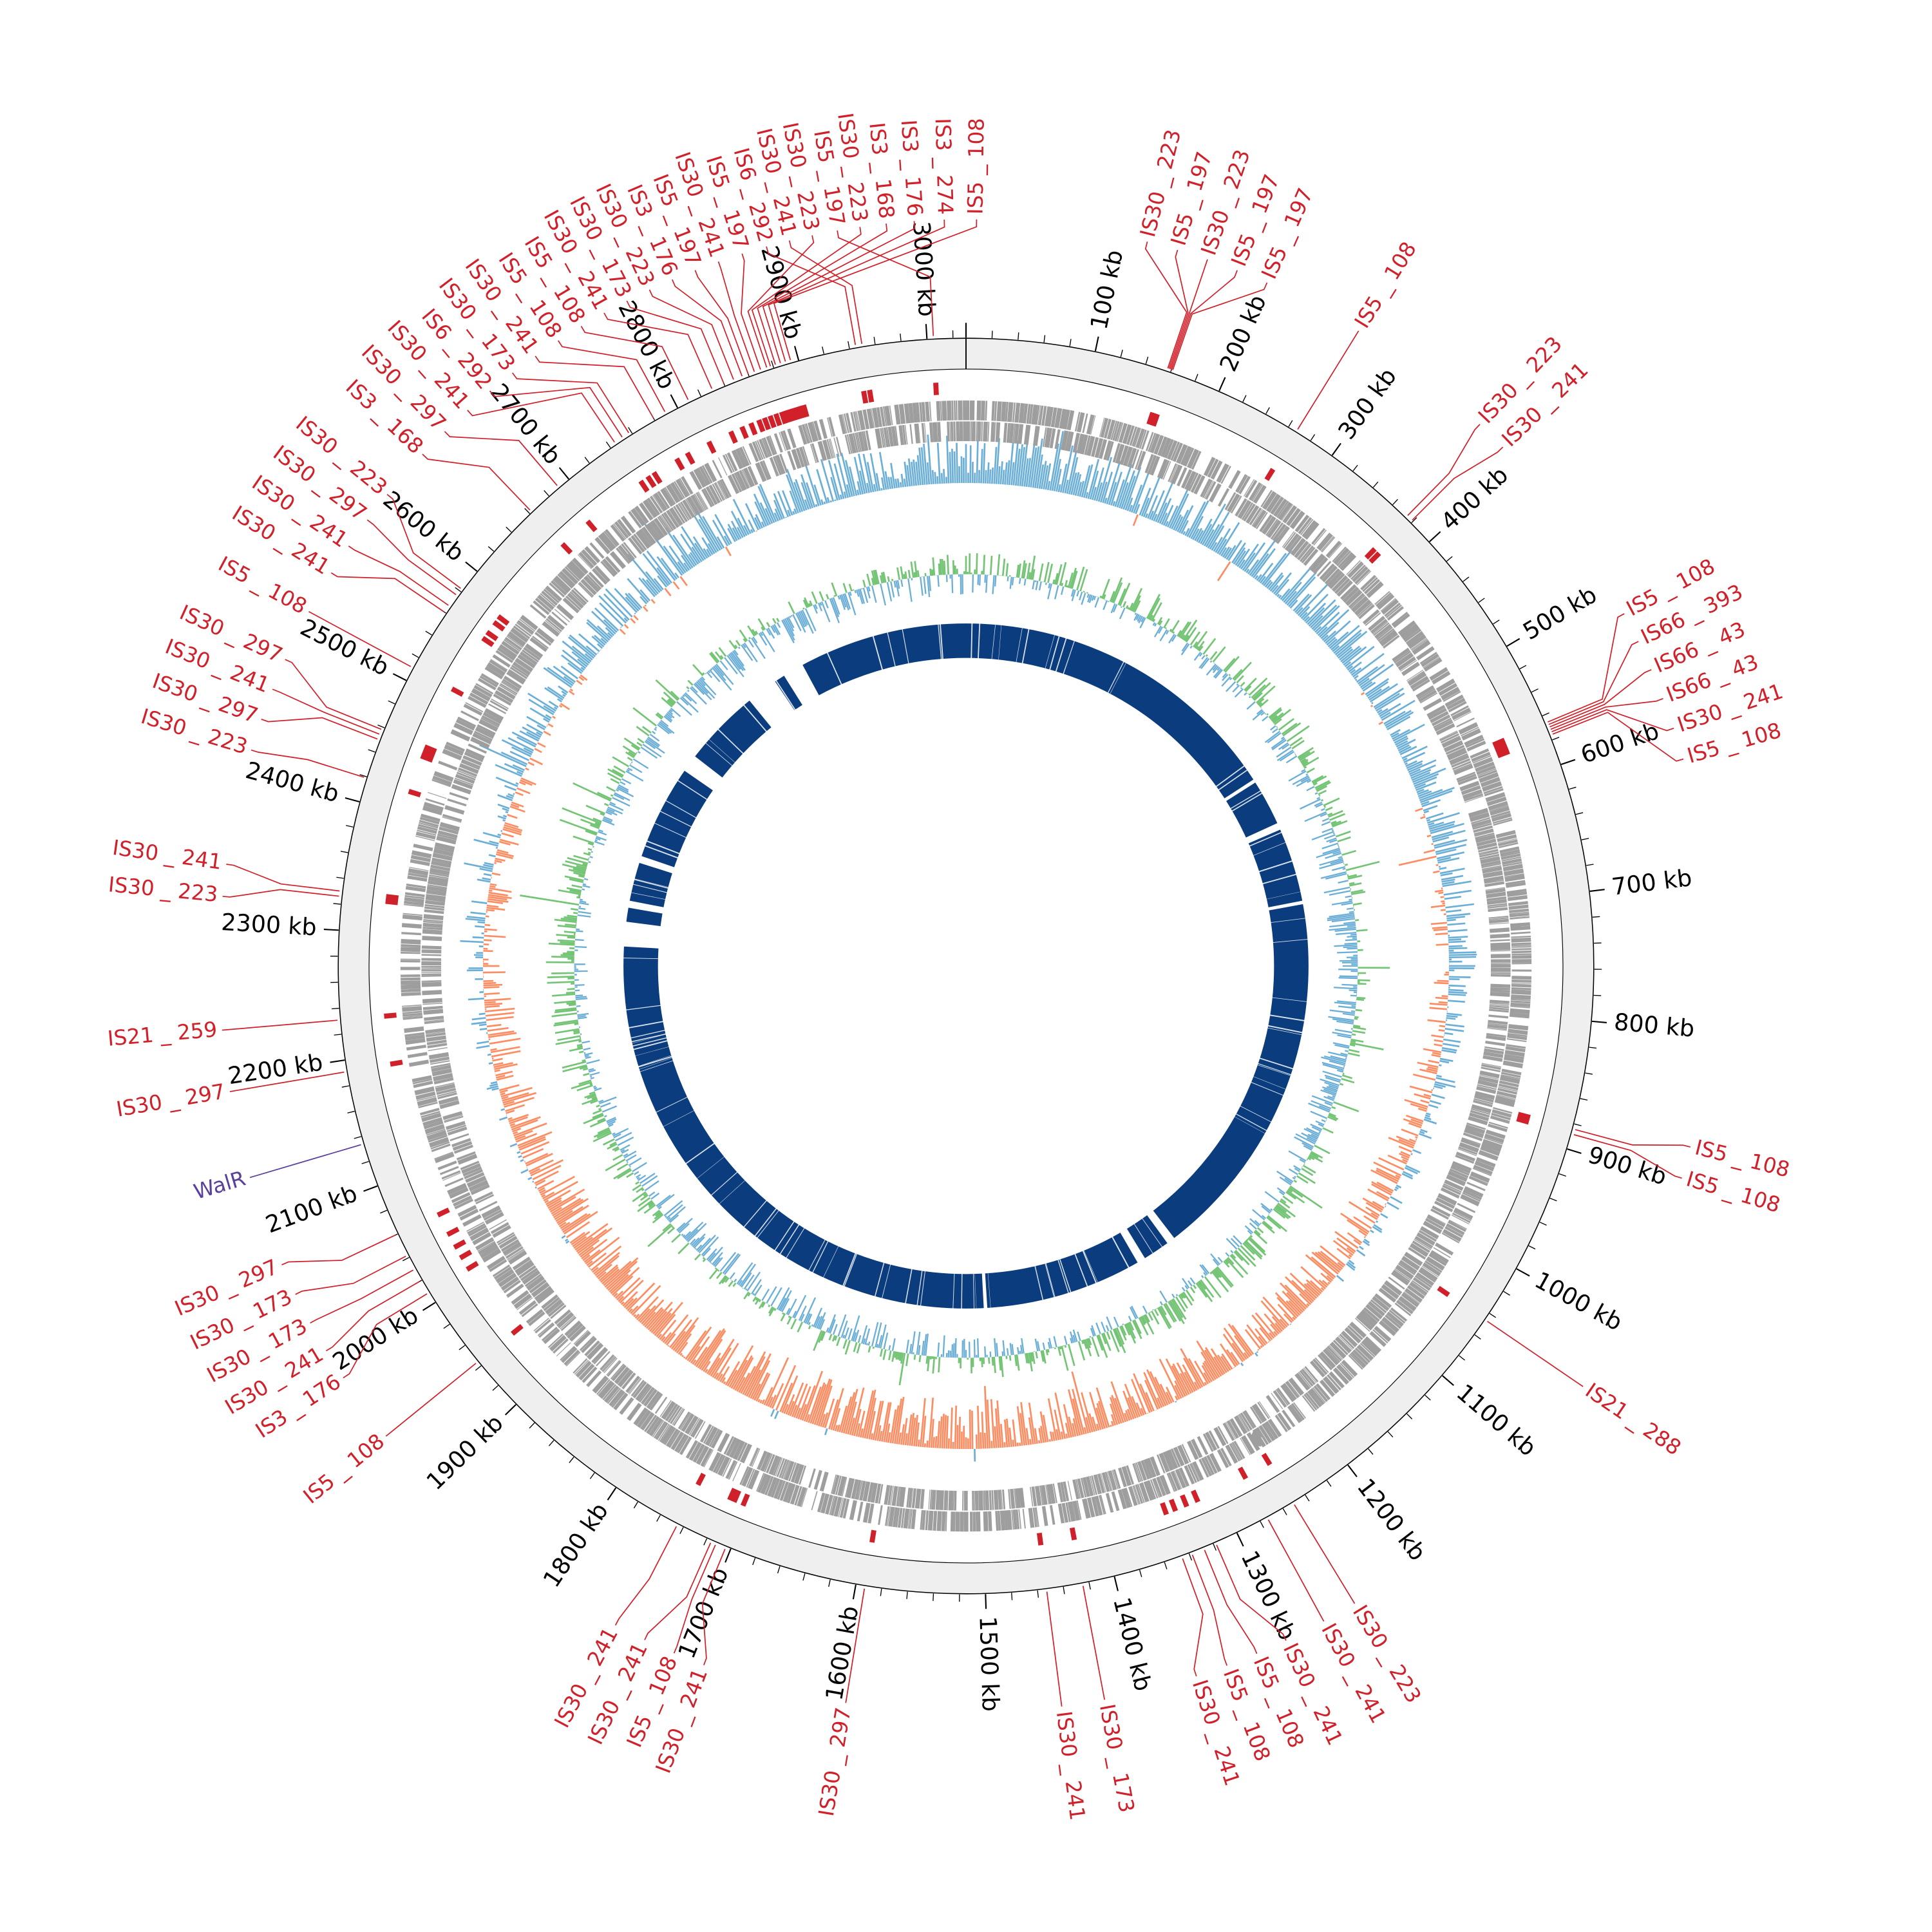 Image resolution: width=1932 pixels, height=1932 pixels. Describe the element at coordinates (1560, 613) in the screenshot. I see `tick-label: 500 kb` at that location.